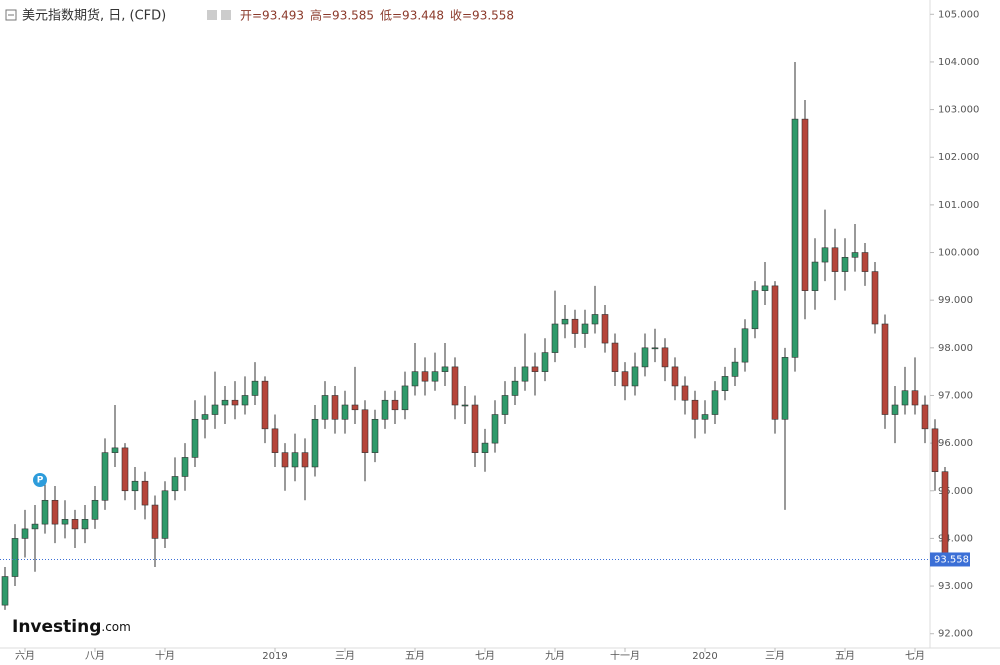 Image resolution: width=1000 pixels, height=665 pixels. What do you see at coordinates (95, 656) in the screenshot?
I see `x-tick-label: 八月` at bounding box center [95, 656].